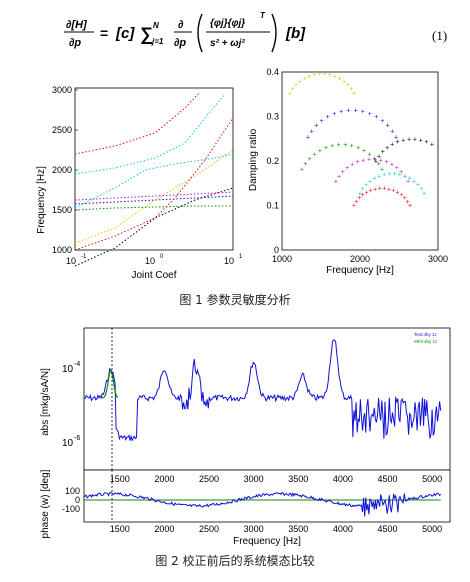  Describe the element at coordinates (68, 443) in the screenshot. I see `mag-ytick-base-2: 10` at that location.